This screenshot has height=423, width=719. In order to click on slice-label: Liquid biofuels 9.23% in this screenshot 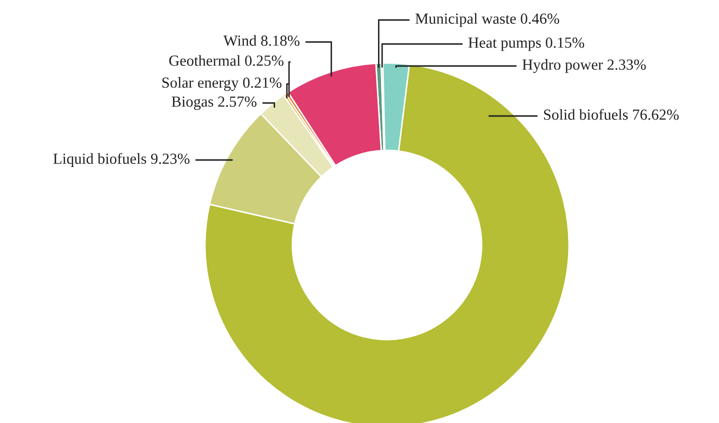, I will do `click(121, 160)`.